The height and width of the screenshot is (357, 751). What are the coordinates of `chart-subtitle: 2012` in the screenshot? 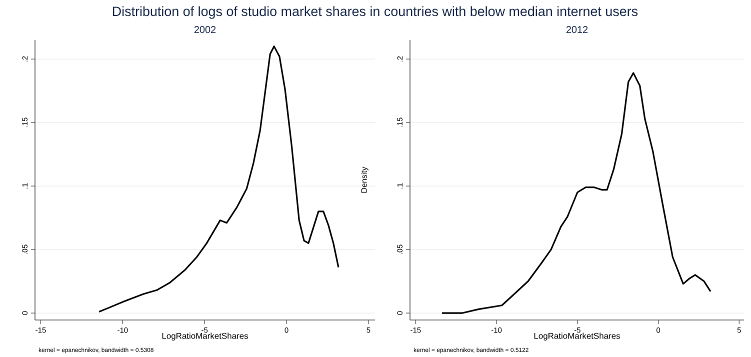 It's located at (577, 30).